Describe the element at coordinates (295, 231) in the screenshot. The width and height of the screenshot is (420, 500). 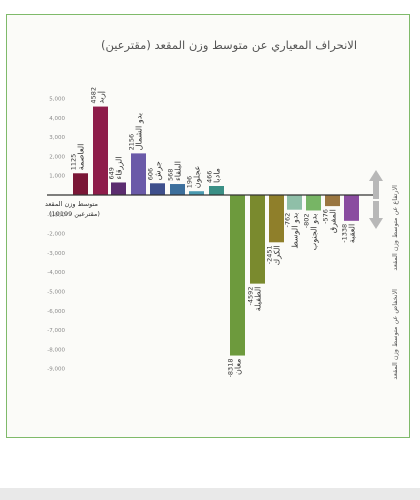
I see `bar-category-label: بدو الوسط` at that location.